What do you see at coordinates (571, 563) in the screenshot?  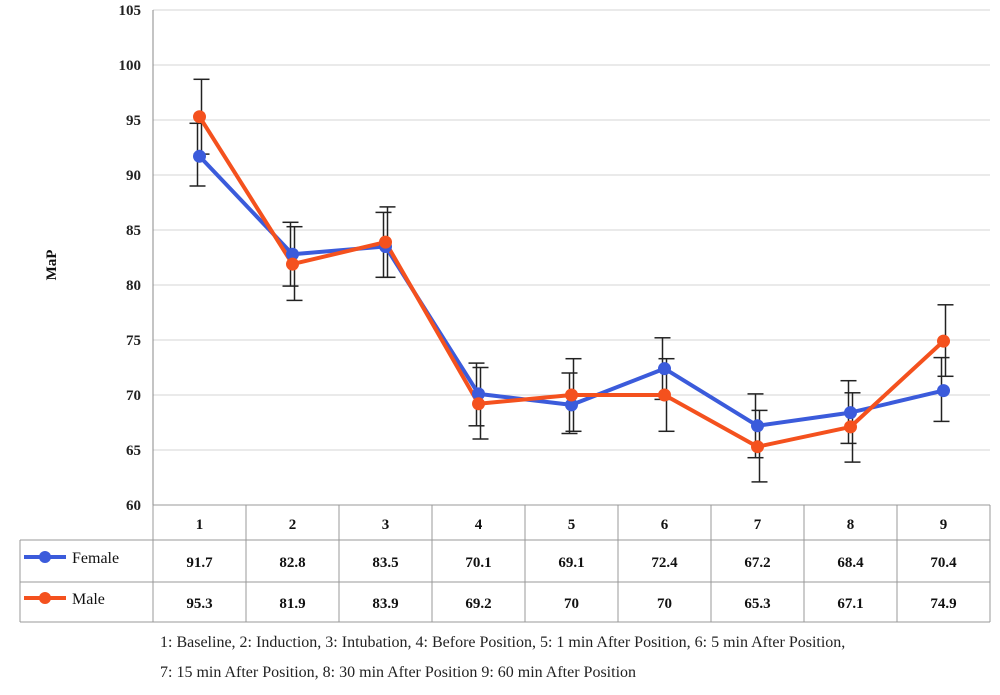 I see `table-cell: 69.1` at bounding box center [571, 563].